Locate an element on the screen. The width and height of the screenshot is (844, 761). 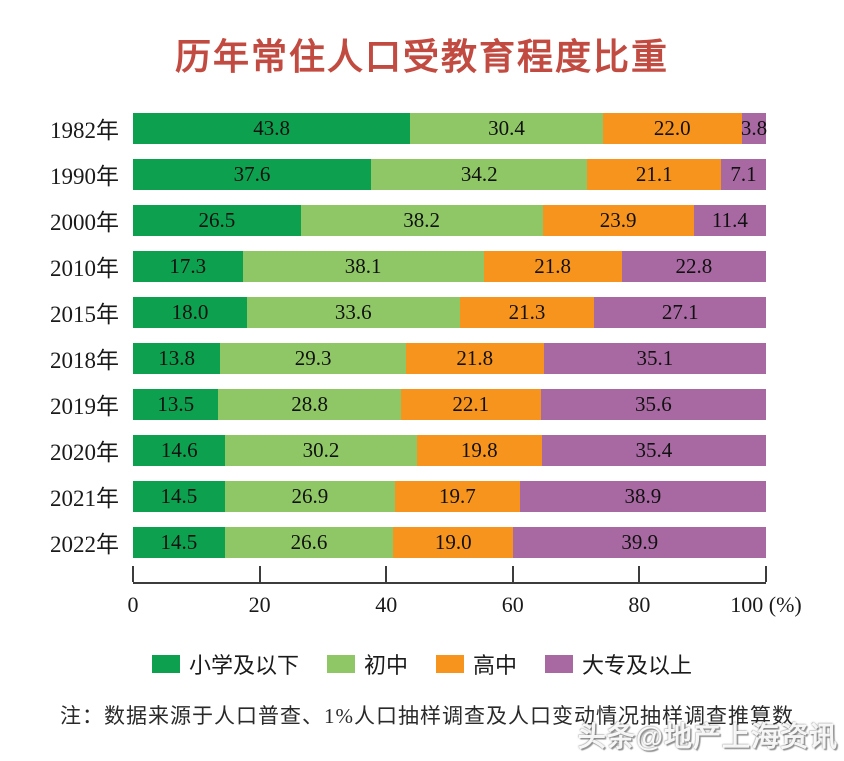
legend-item-3: 大专及以上 is located at coordinates (618, 664).